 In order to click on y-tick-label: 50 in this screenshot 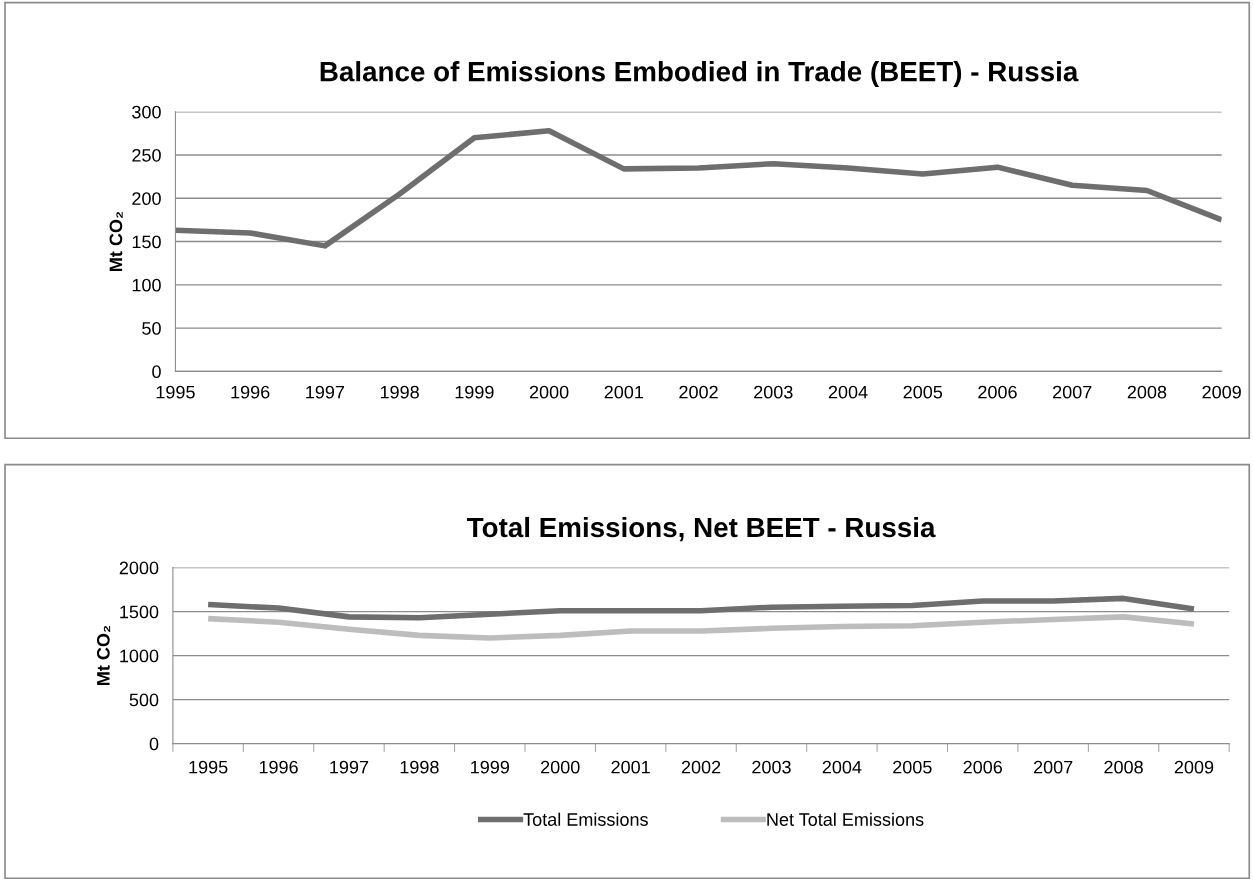, I will do `click(151, 328)`.